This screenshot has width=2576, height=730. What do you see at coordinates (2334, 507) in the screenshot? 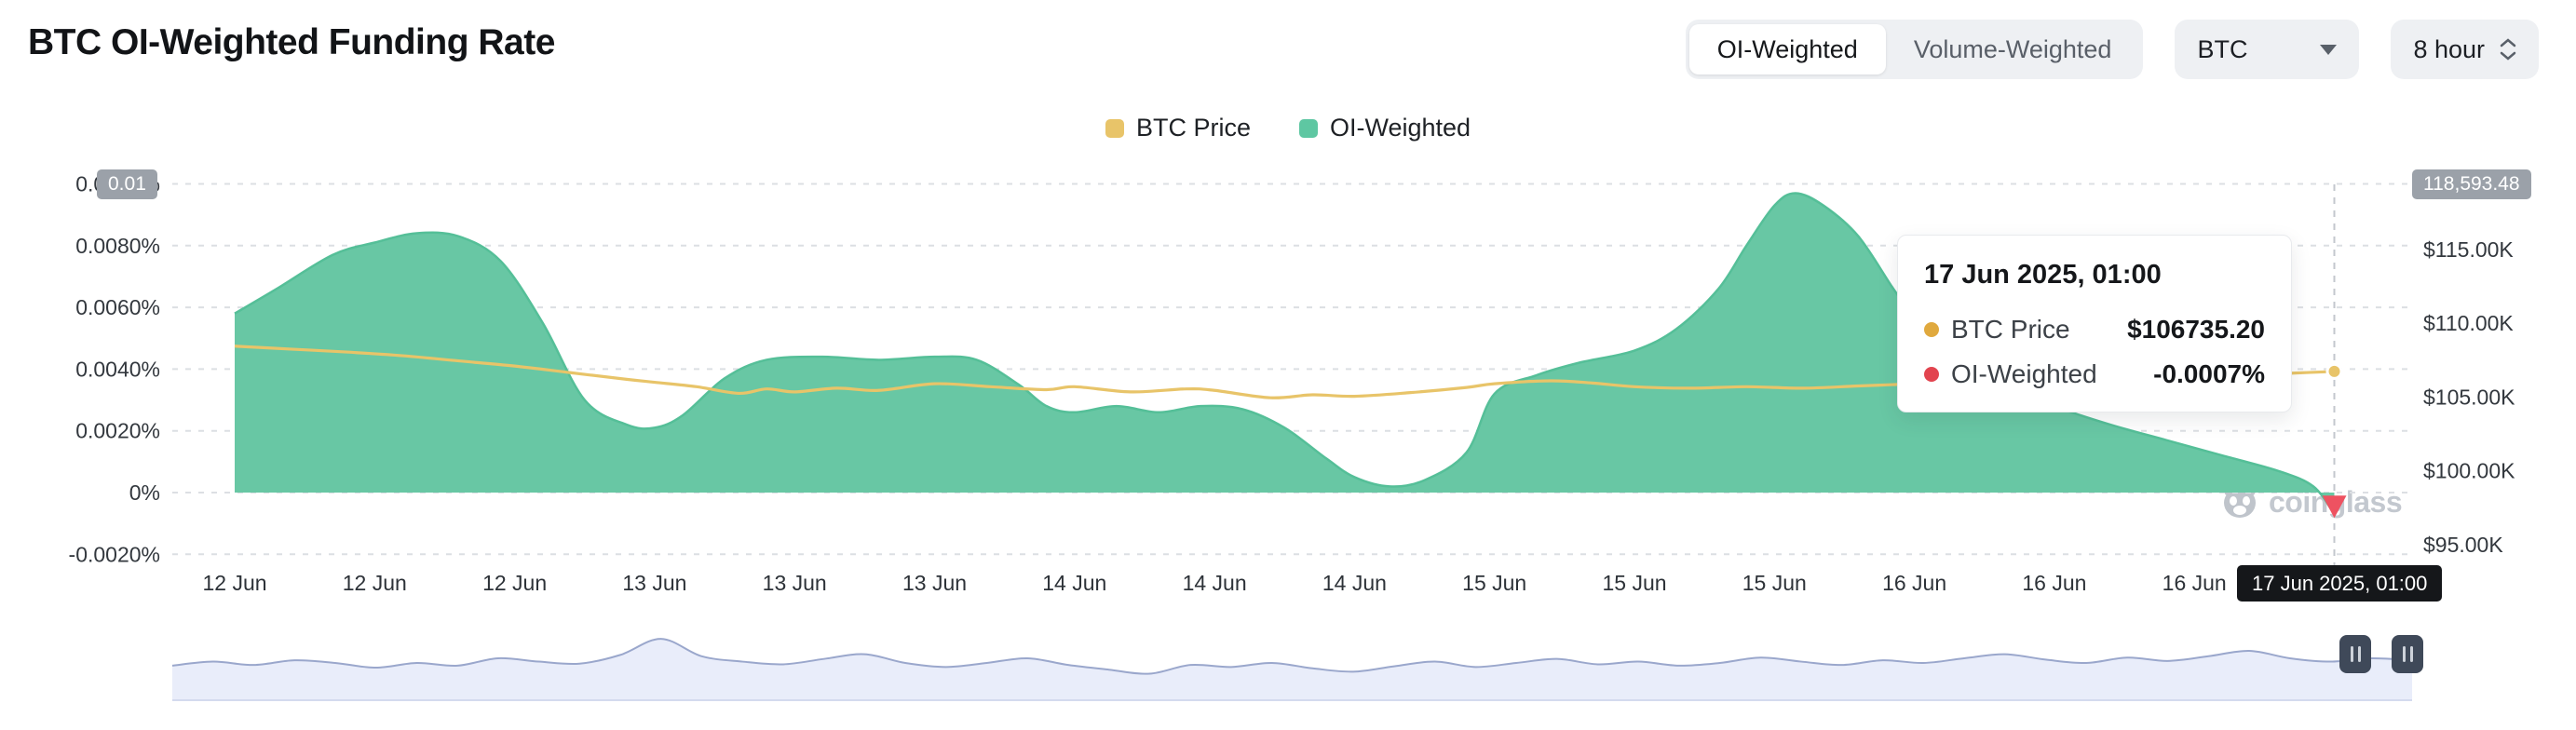
I see `oi-weighted-end-triangle-marker` at bounding box center [2334, 507].